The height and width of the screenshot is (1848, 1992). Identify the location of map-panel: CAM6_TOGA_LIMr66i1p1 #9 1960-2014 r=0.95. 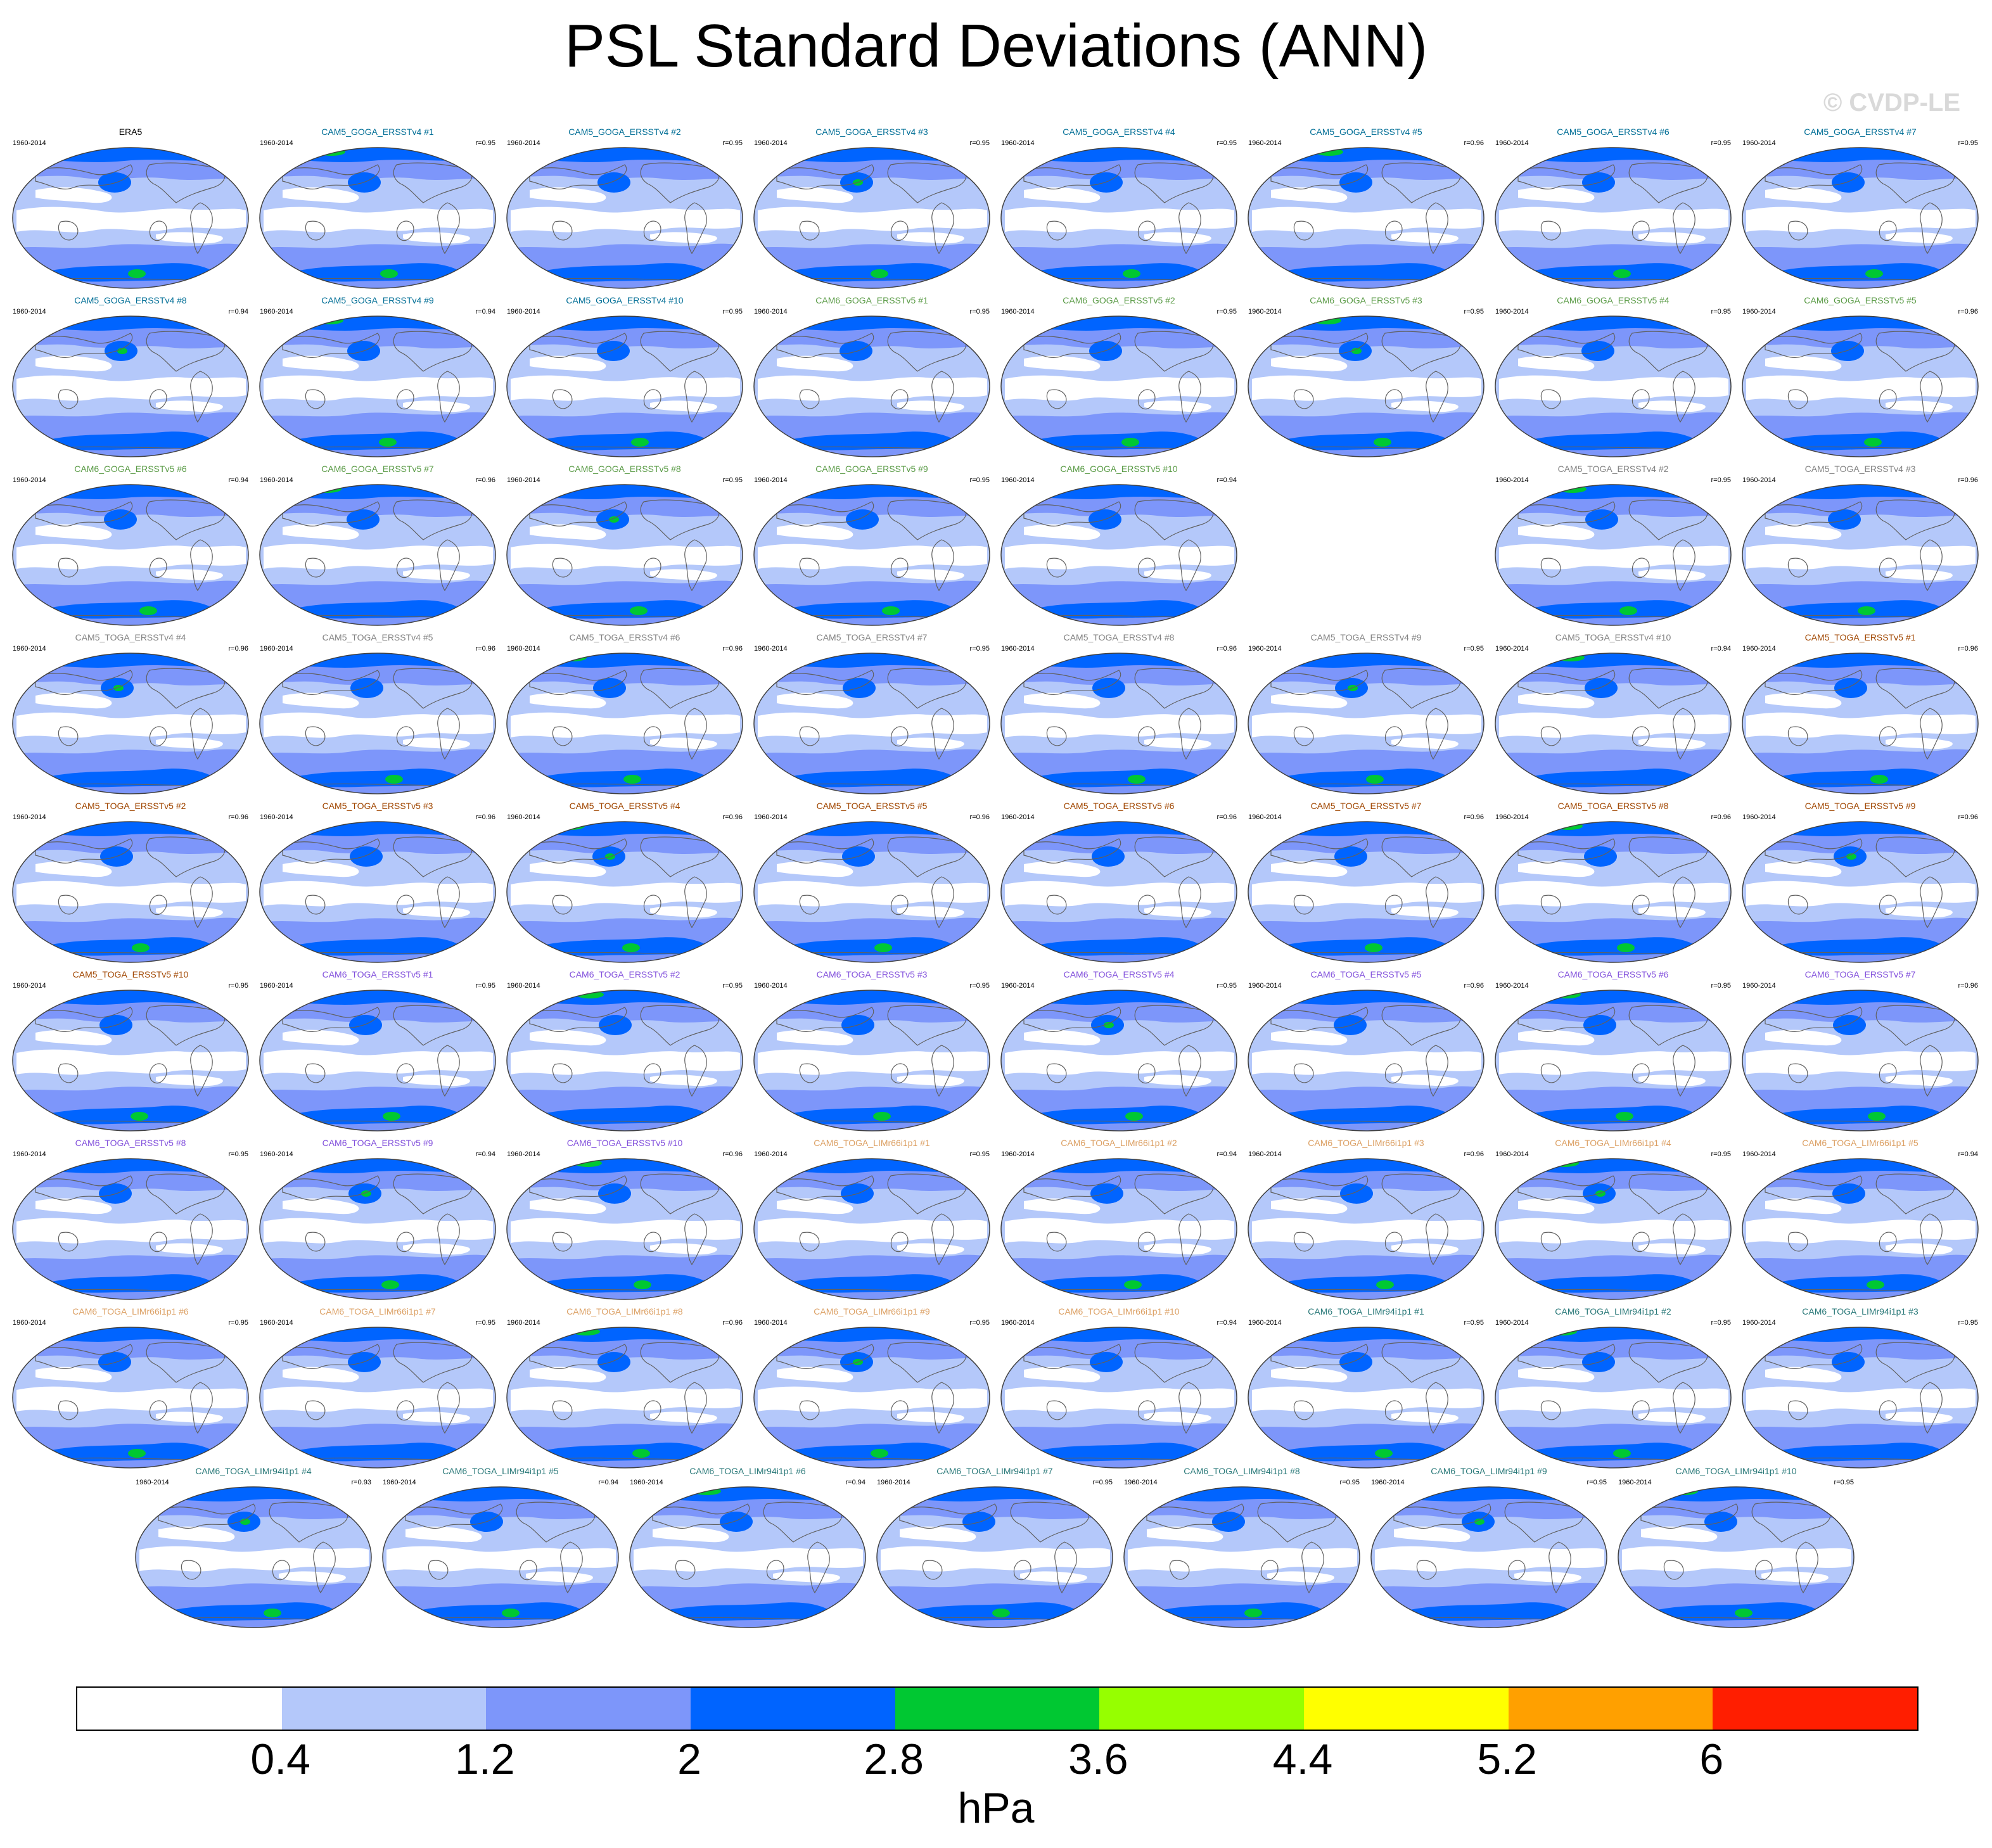
(871, 1388).